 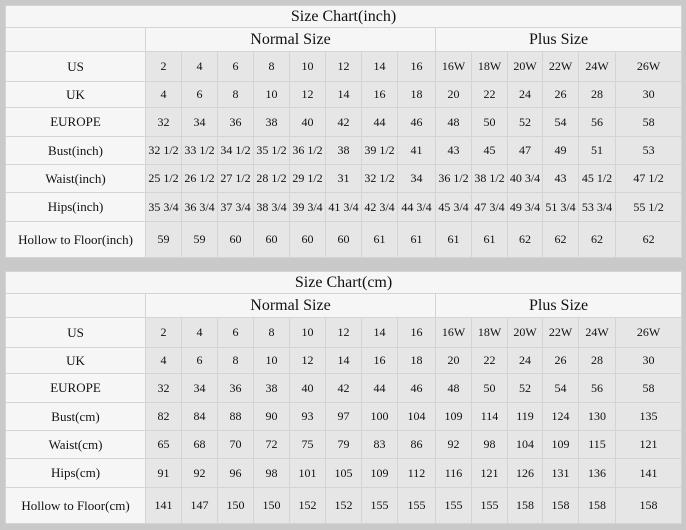 What do you see at coordinates (560, 94) in the screenshot?
I see `table-cell: 26` at bounding box center [560, 94].